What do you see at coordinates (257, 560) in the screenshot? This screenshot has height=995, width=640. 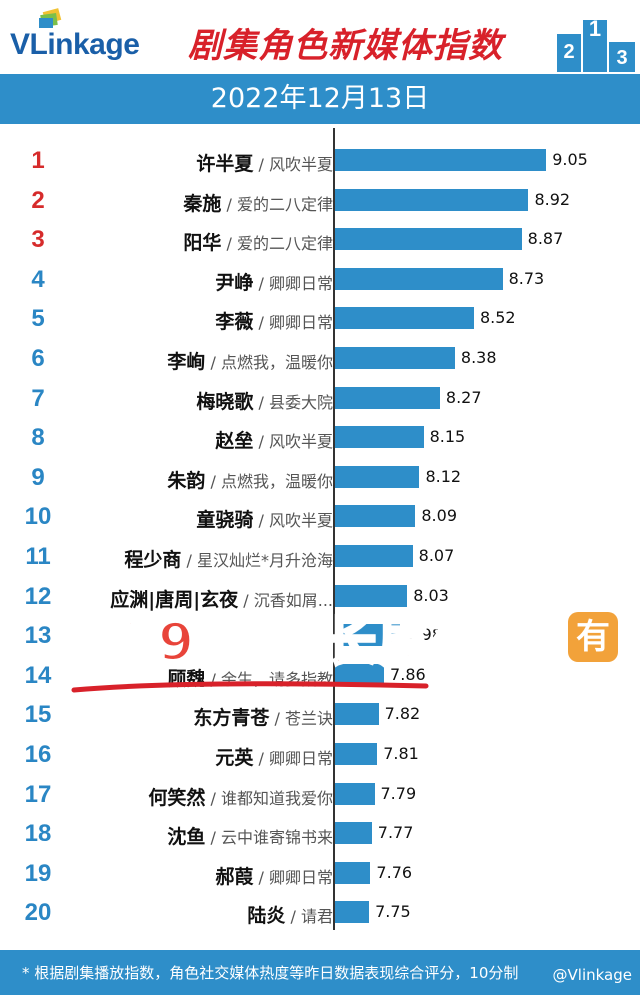 I see `show-name: / 星汉灿烂*月升沧海` at bounding box center [257, 560].